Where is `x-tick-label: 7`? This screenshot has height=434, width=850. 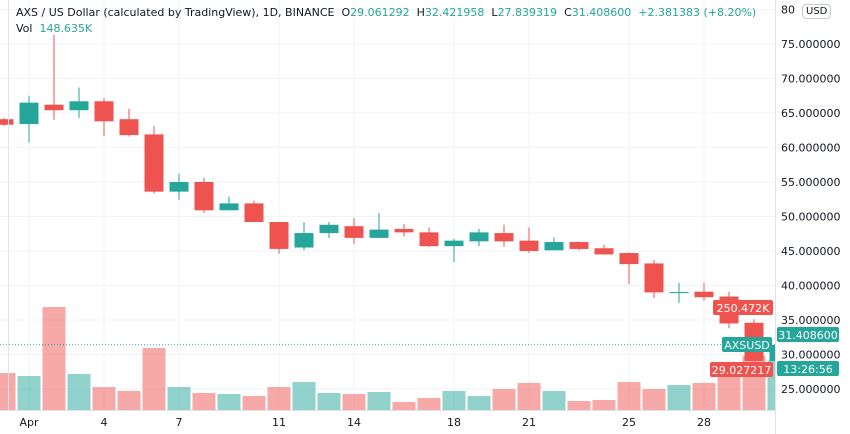 x-tick-label: 7 is located at coordinates (179, 422).